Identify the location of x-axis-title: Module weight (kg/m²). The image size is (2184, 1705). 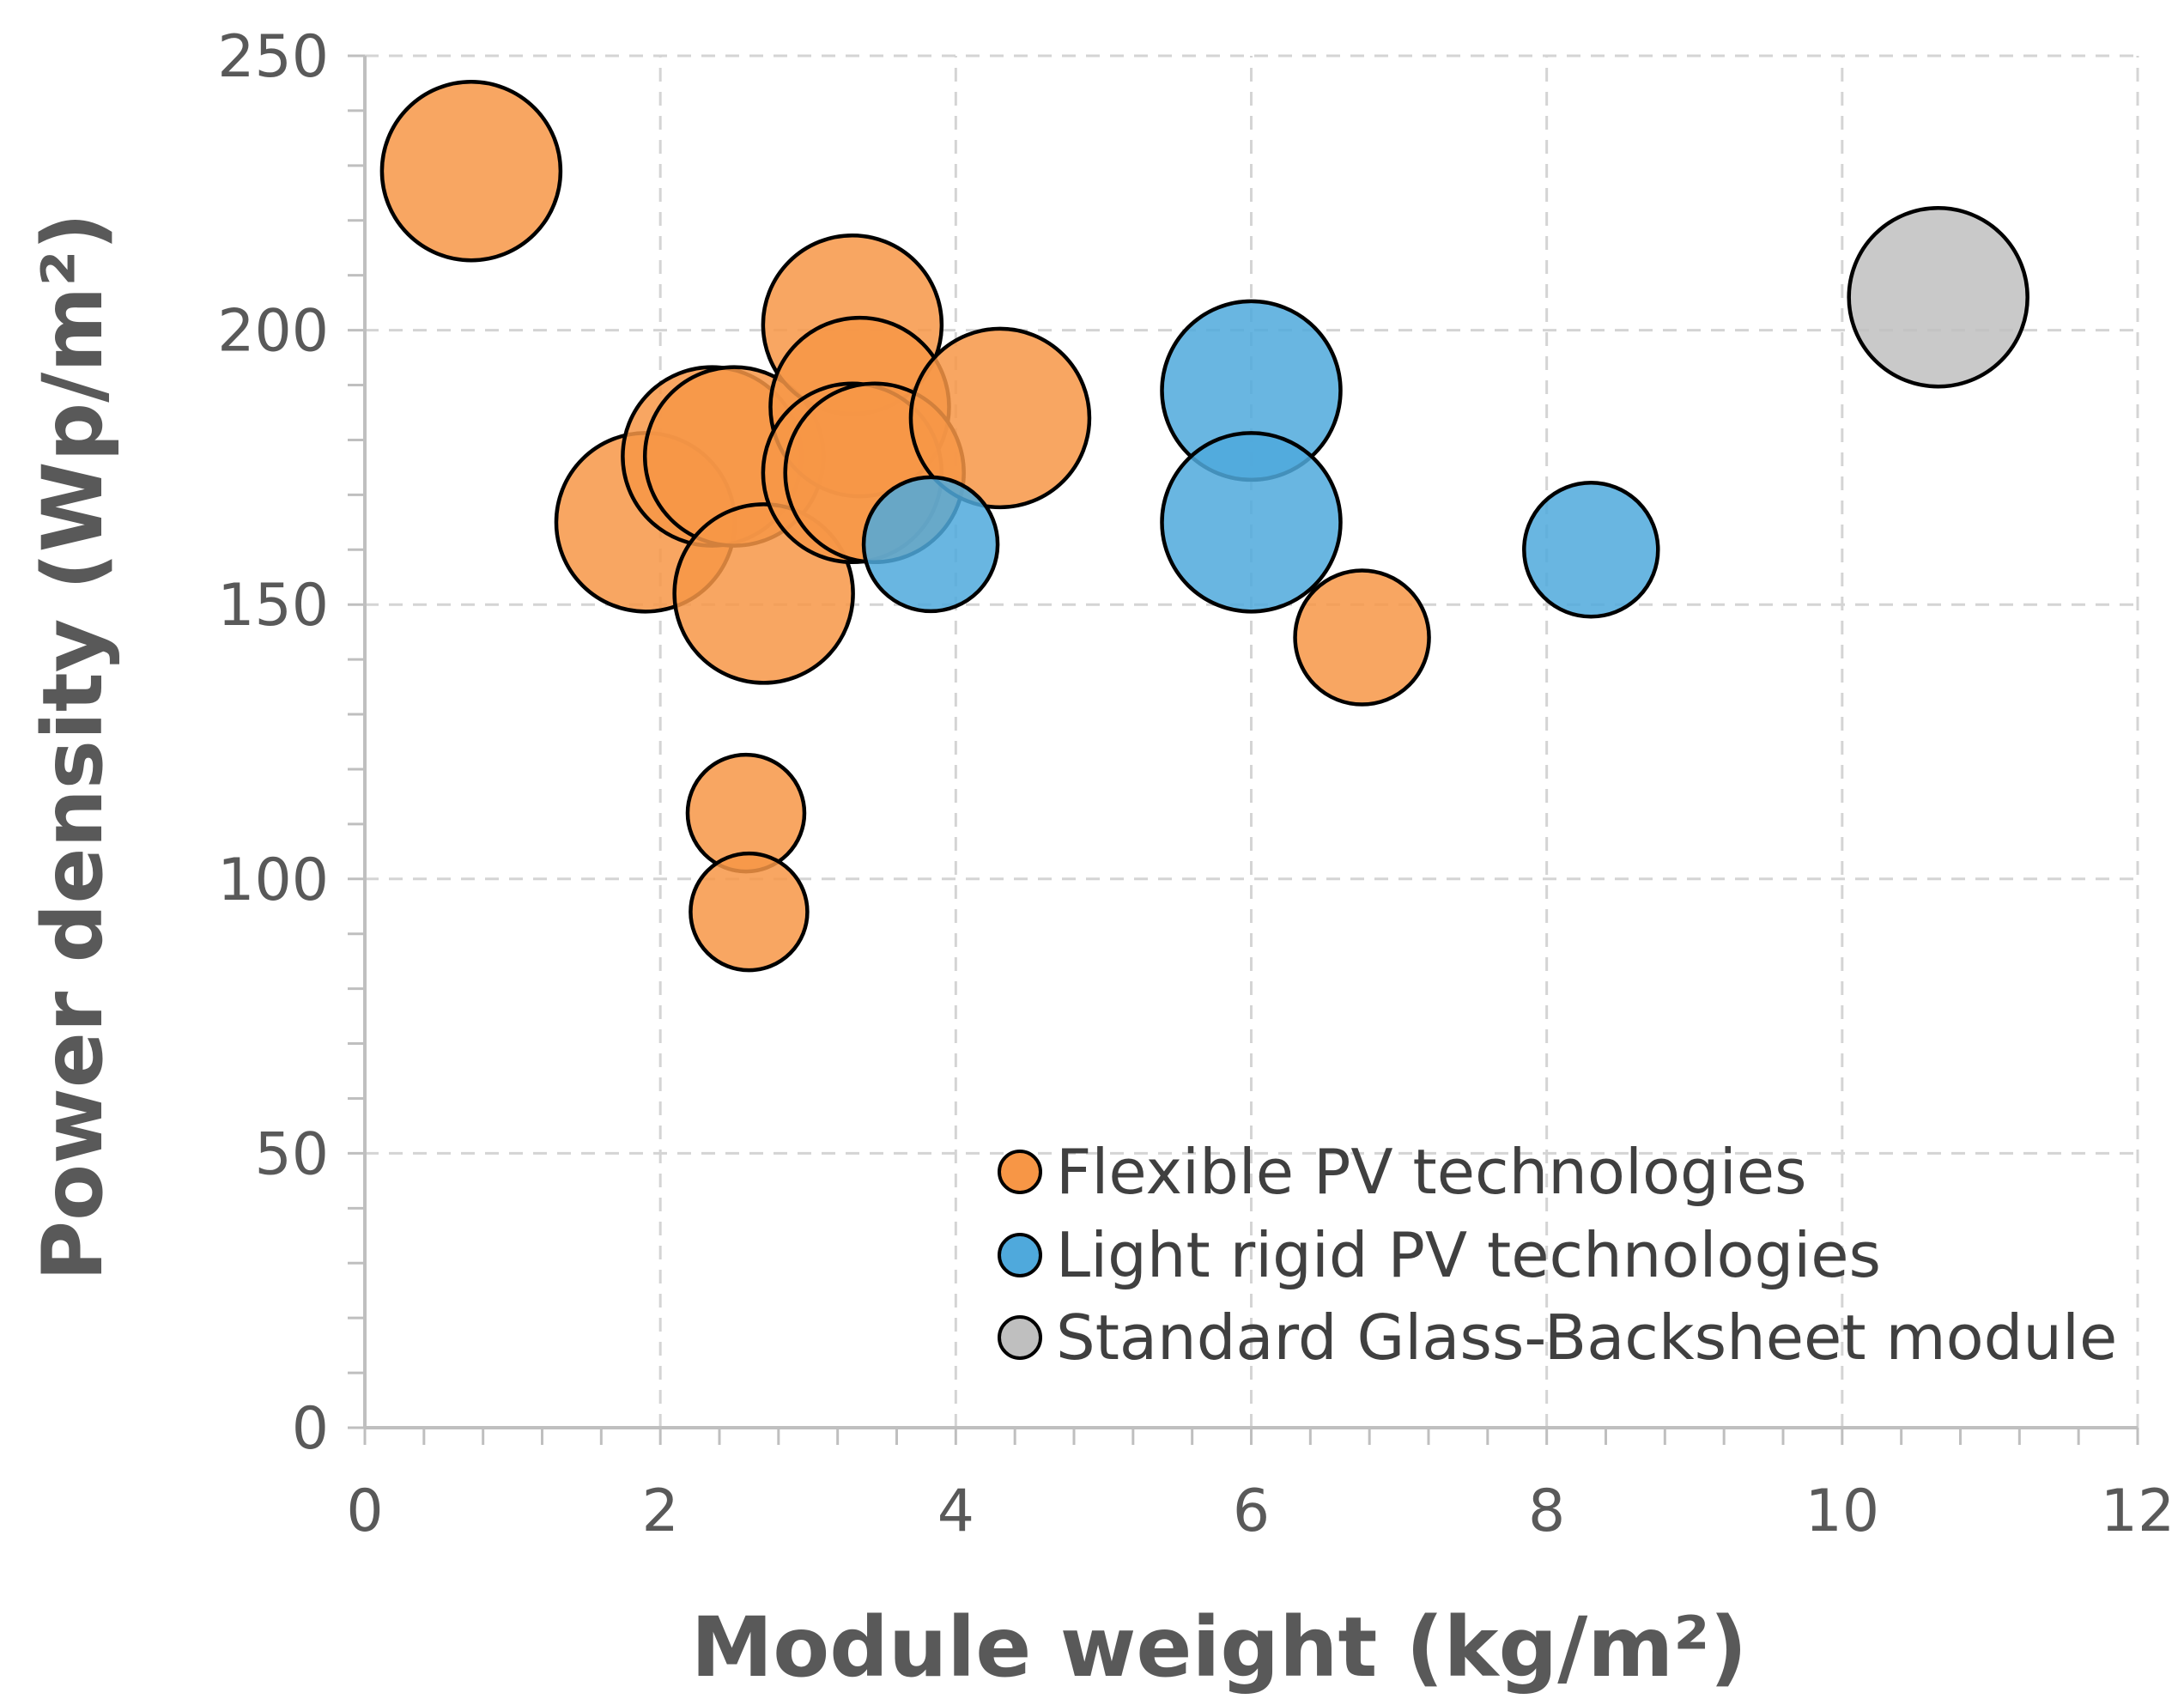
(1219, 1647).